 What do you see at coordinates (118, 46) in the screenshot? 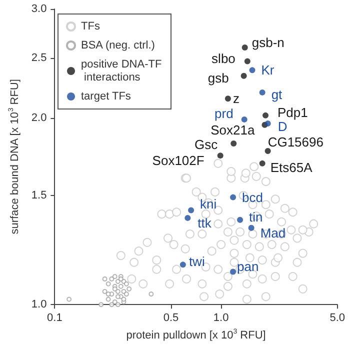
I see `legend-label: BSA (neg. ctrl.)` at bounding box center [118, 46].